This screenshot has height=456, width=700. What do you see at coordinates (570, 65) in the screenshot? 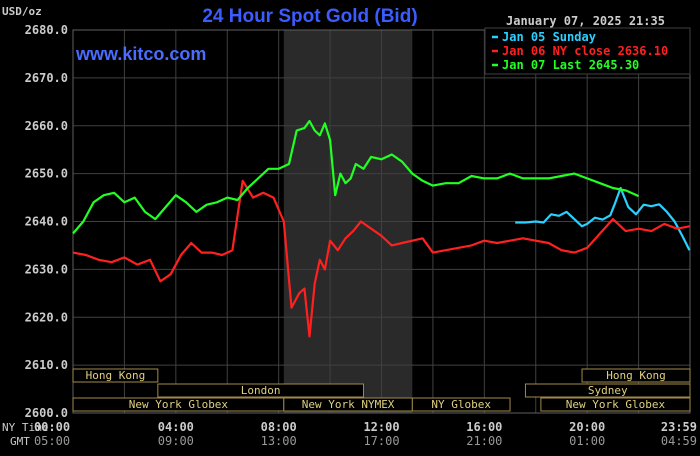
I see `legend-label: Jan 07 Last 2645.30` at bounding box center [570, 65].